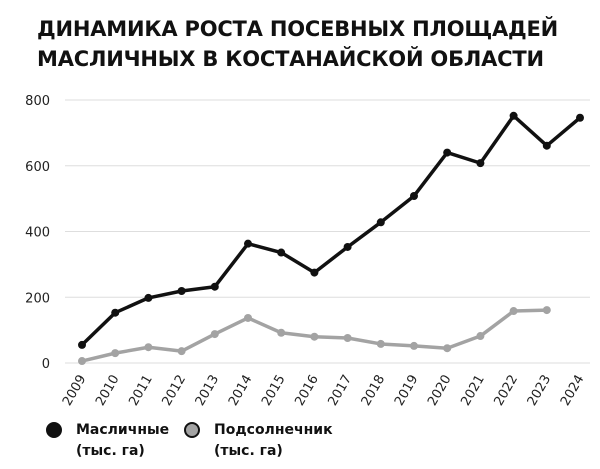  I want to click on data-point-sunflower-2010, so click(115, 353).